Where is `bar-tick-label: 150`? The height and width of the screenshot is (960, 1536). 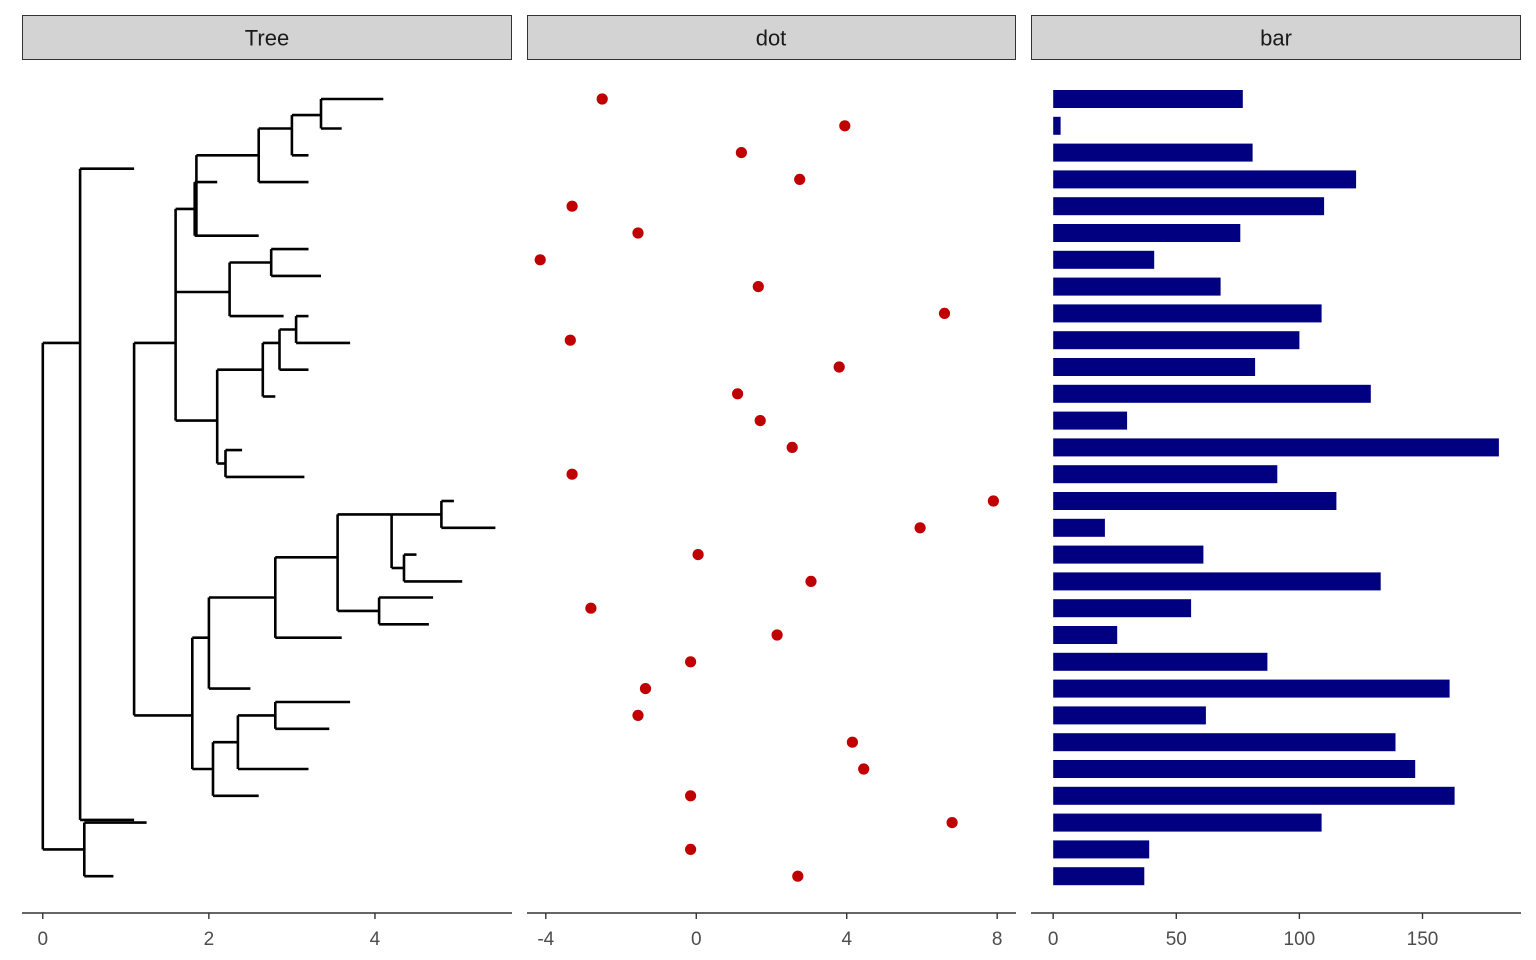 bar-tick-label: 150 is located at coordinates (1423, 939).